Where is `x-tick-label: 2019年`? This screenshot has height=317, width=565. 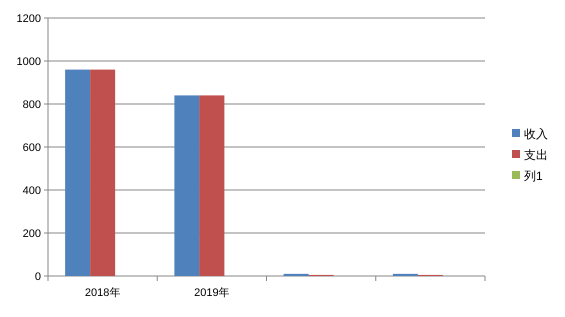 x-tick-label: 2019年 is located at coordinates (212, 293).